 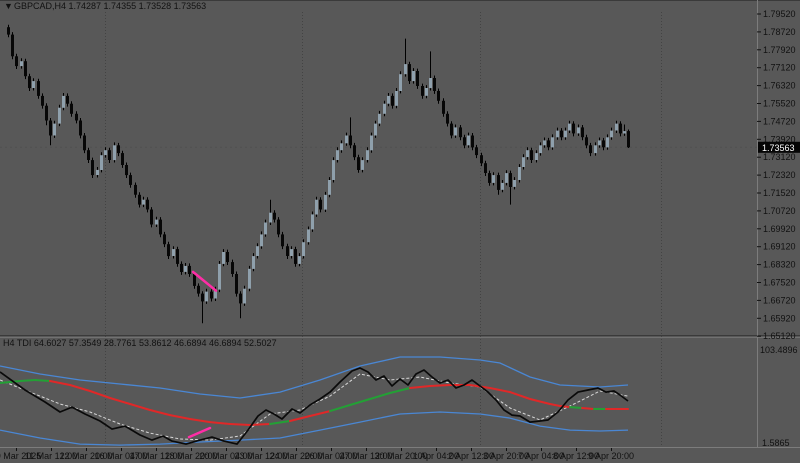 What do you see at coordinates (779, 247) in the screenshot?
I see `price-axis-label: 1.69120` at bounding box center [779, 247].